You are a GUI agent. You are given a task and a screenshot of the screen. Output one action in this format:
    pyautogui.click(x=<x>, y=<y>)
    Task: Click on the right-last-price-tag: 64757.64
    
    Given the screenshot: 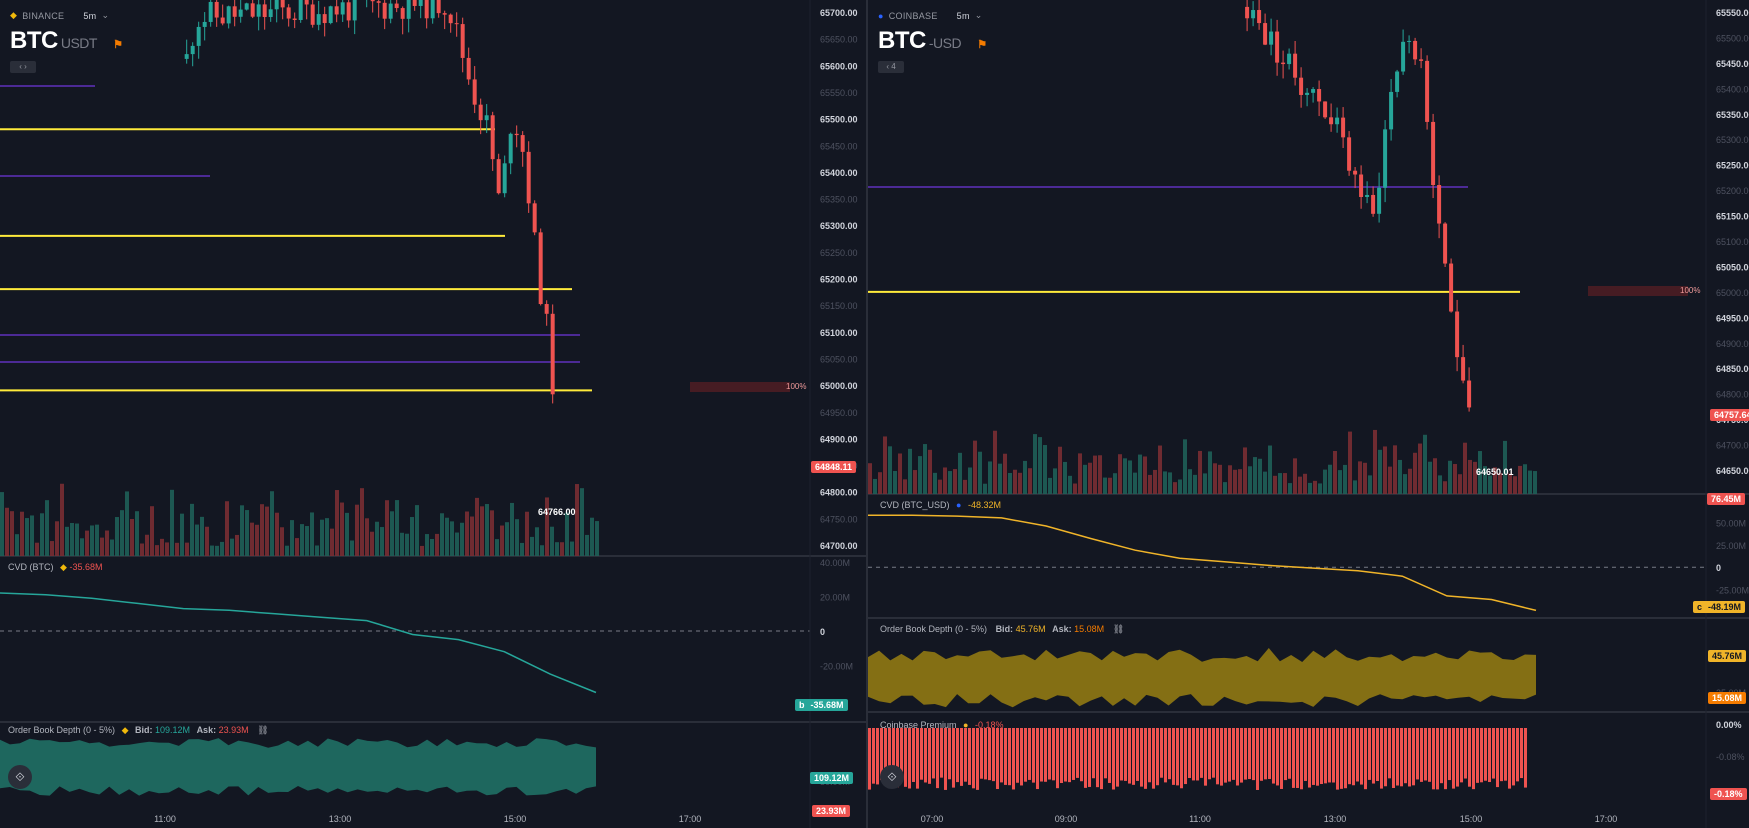 What is the action you would take?
    pyautogui.click(x=1729, y=415)
    